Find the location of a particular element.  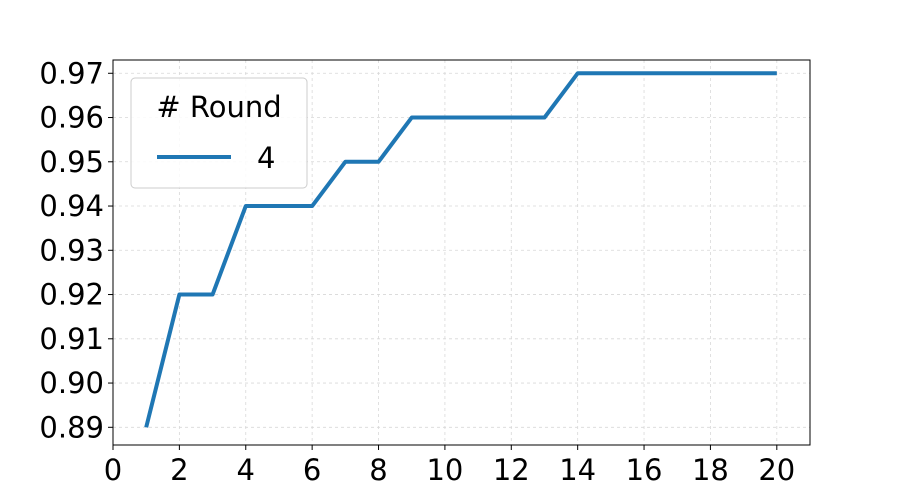

y-tick-label: 0.97 is located at coordinates (71, 73).